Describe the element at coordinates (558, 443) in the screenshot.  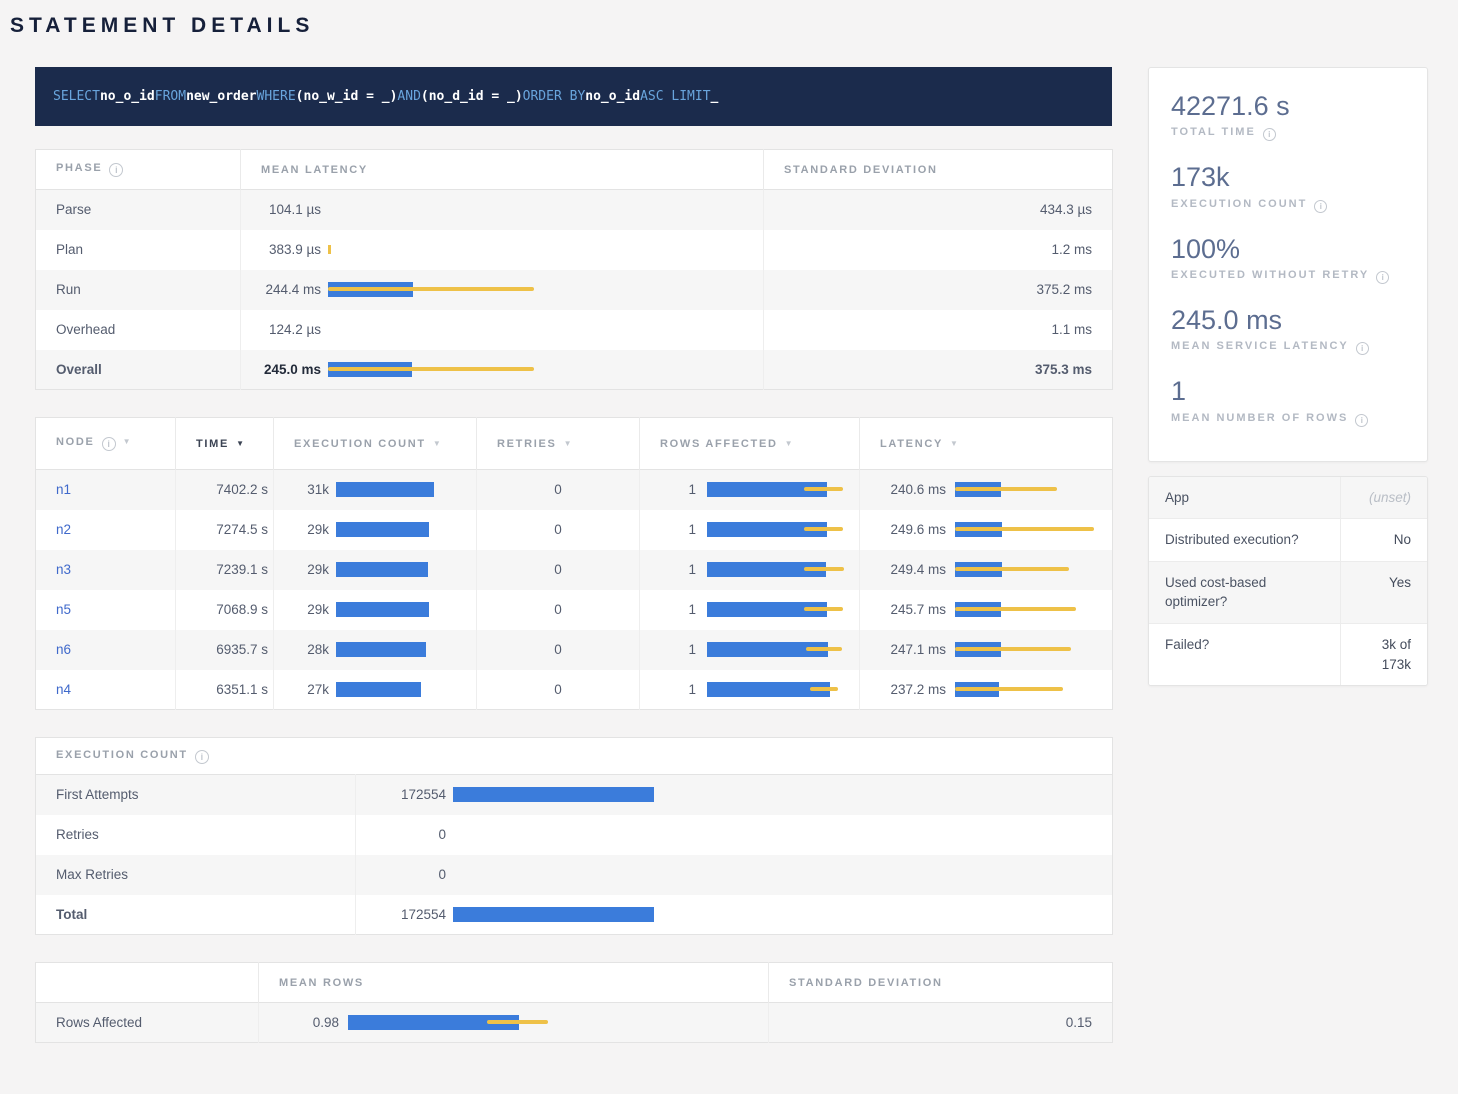
I see `column-header-retries: RETRIES ▼` at that location.